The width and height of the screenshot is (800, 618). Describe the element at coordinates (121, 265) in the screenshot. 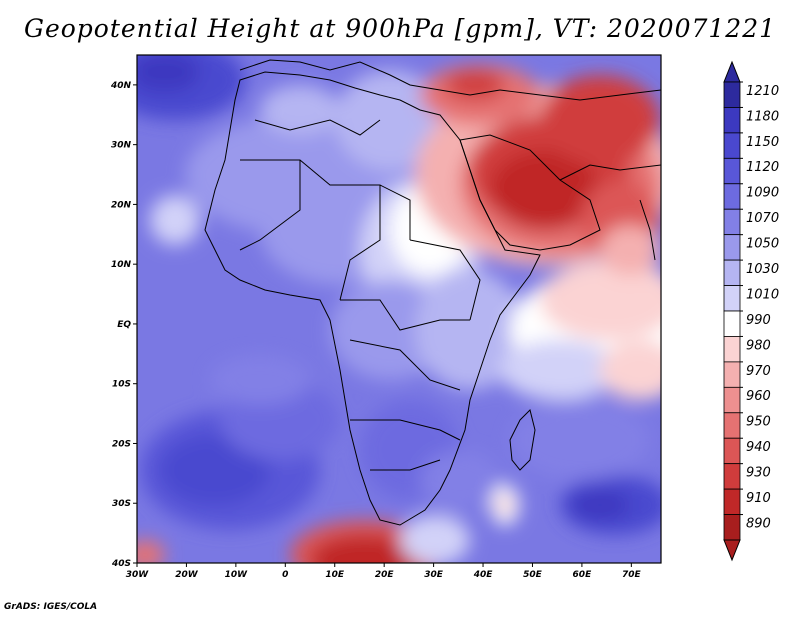

I see `y-tick-label: 10N` at that location.